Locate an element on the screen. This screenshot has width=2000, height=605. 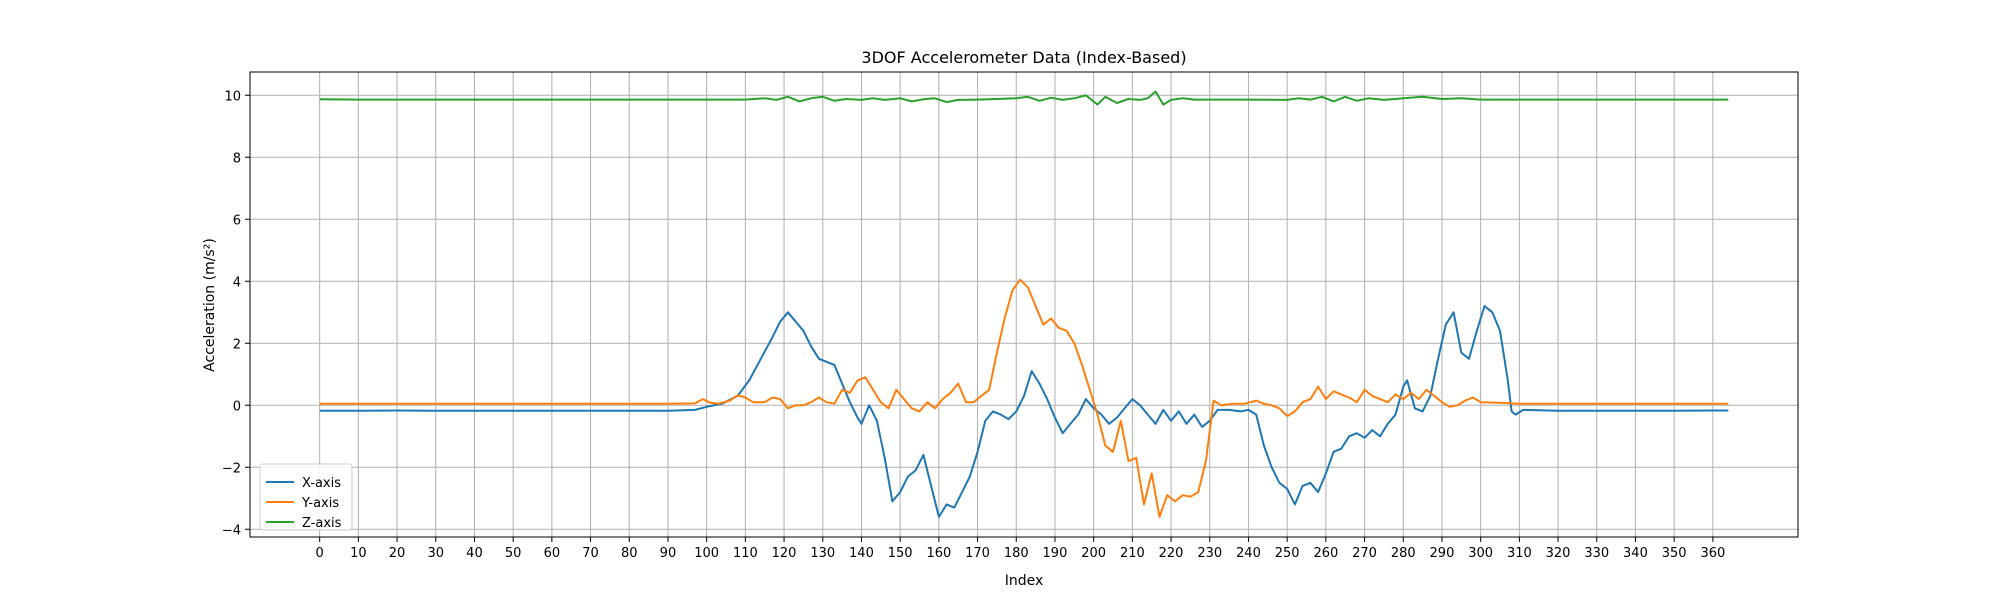
y-axis-ticks: −4 −2 0 2 4 6 8 10 is located at coordinates (236, 313).